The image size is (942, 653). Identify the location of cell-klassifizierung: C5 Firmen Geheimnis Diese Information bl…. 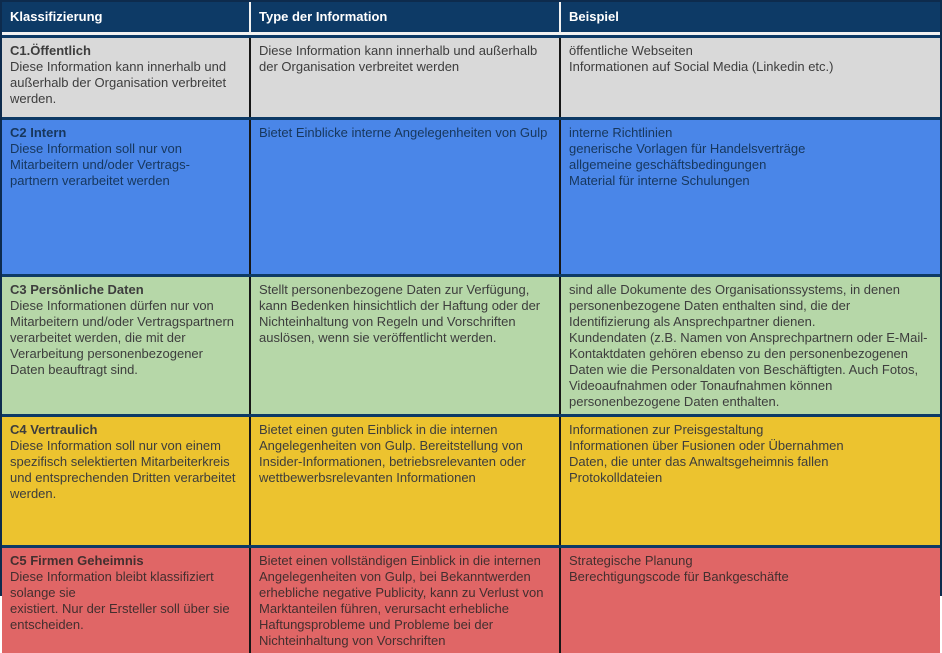
(126, 600).